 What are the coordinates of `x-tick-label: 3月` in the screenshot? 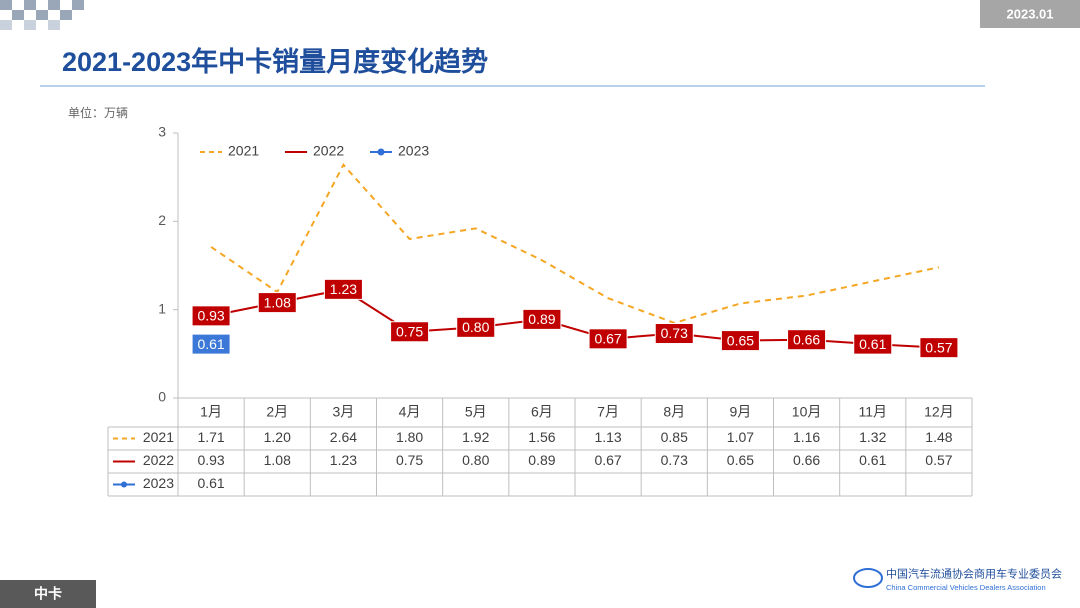 It's located at (344, 412).